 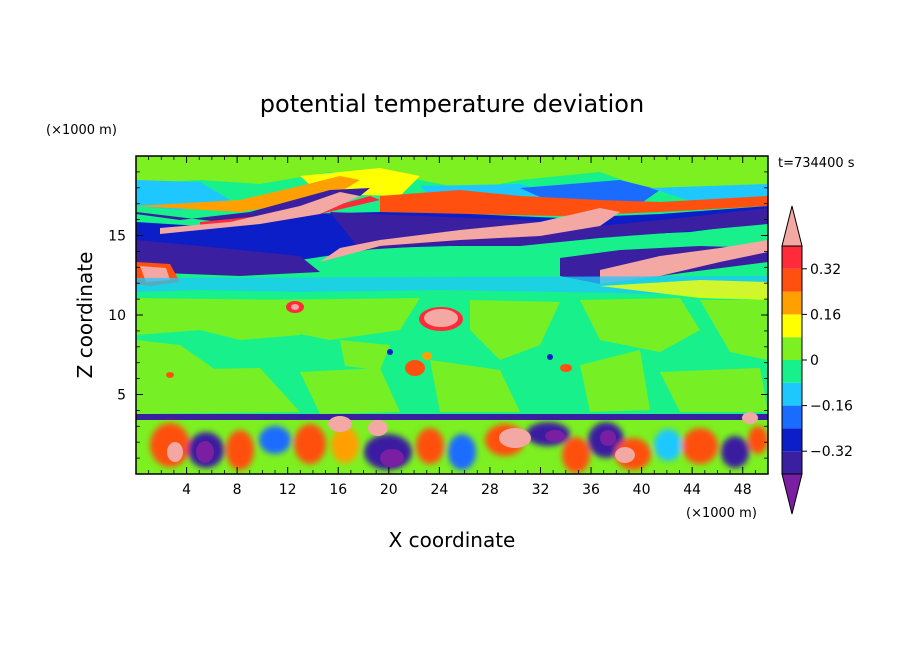 I want to click on x-tick-label: 32, so click(x=541, y=490).